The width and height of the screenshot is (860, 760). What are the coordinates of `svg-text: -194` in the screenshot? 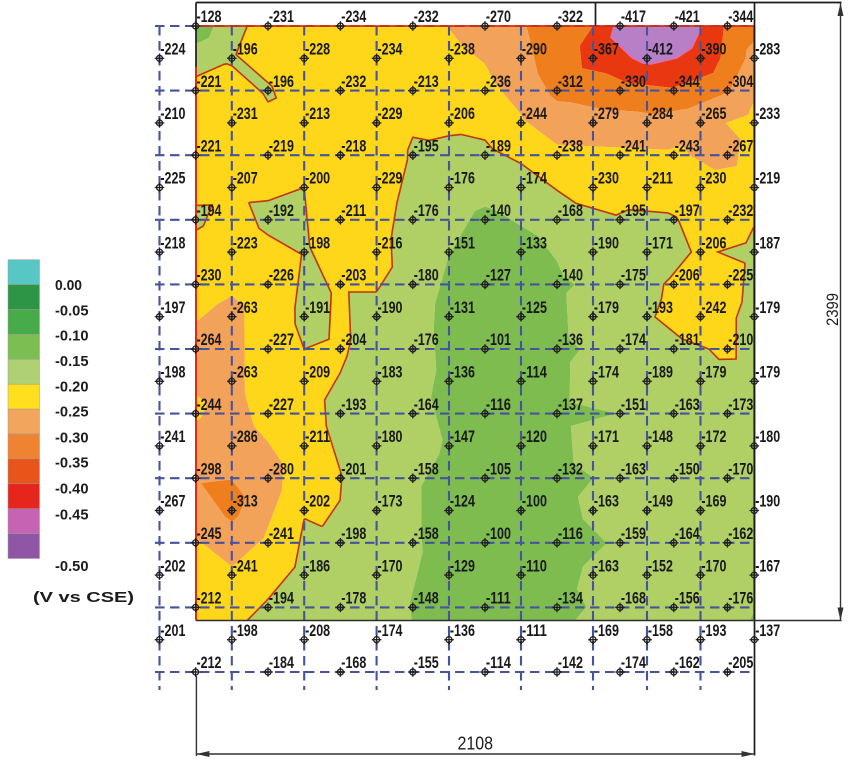 It's located at (210, 211).